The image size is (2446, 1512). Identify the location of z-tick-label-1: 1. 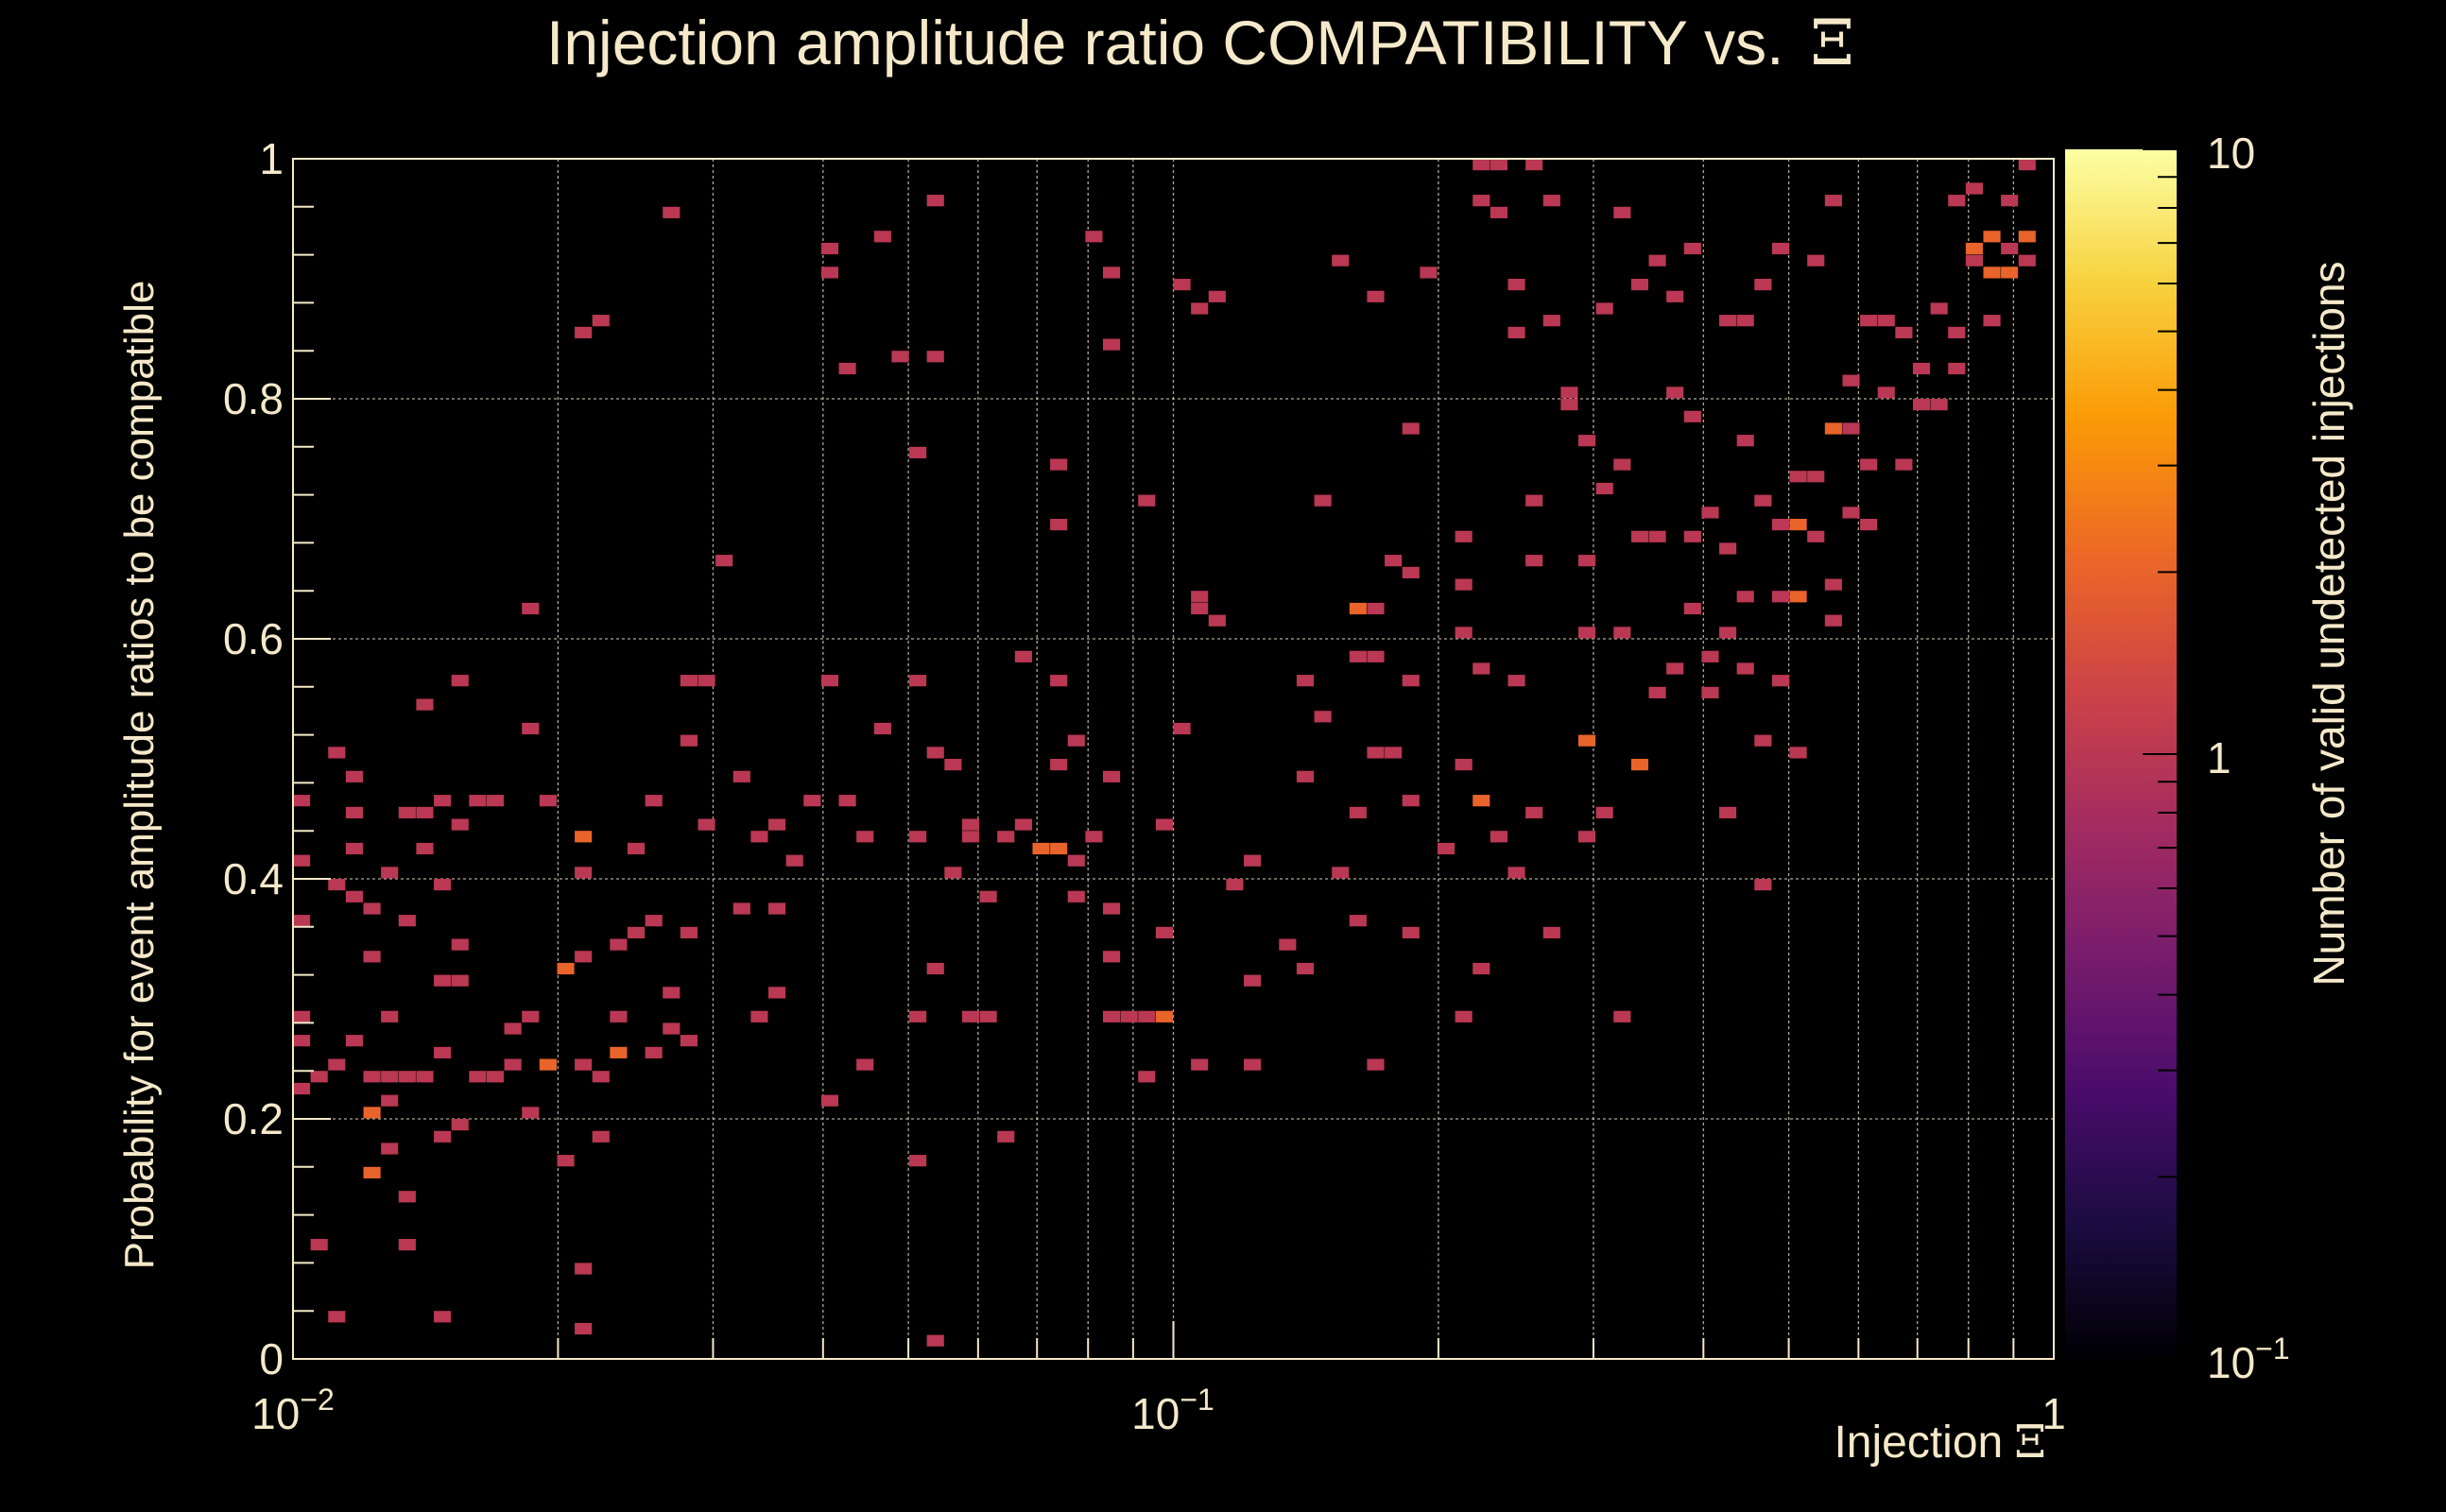
(2219, 757).